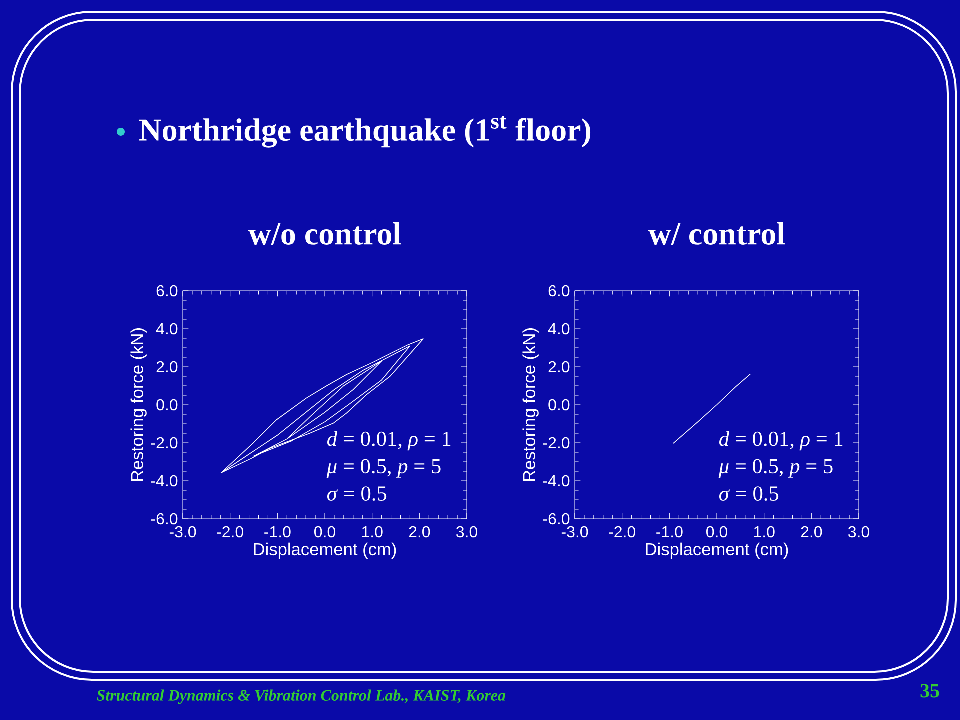 Image resolution: width=960 pixels, height=720 pixels. What do you see at coordinates (717, 233) in the screenshot?
I see `chart-title: w/ control` at bounding box center [717, 233].